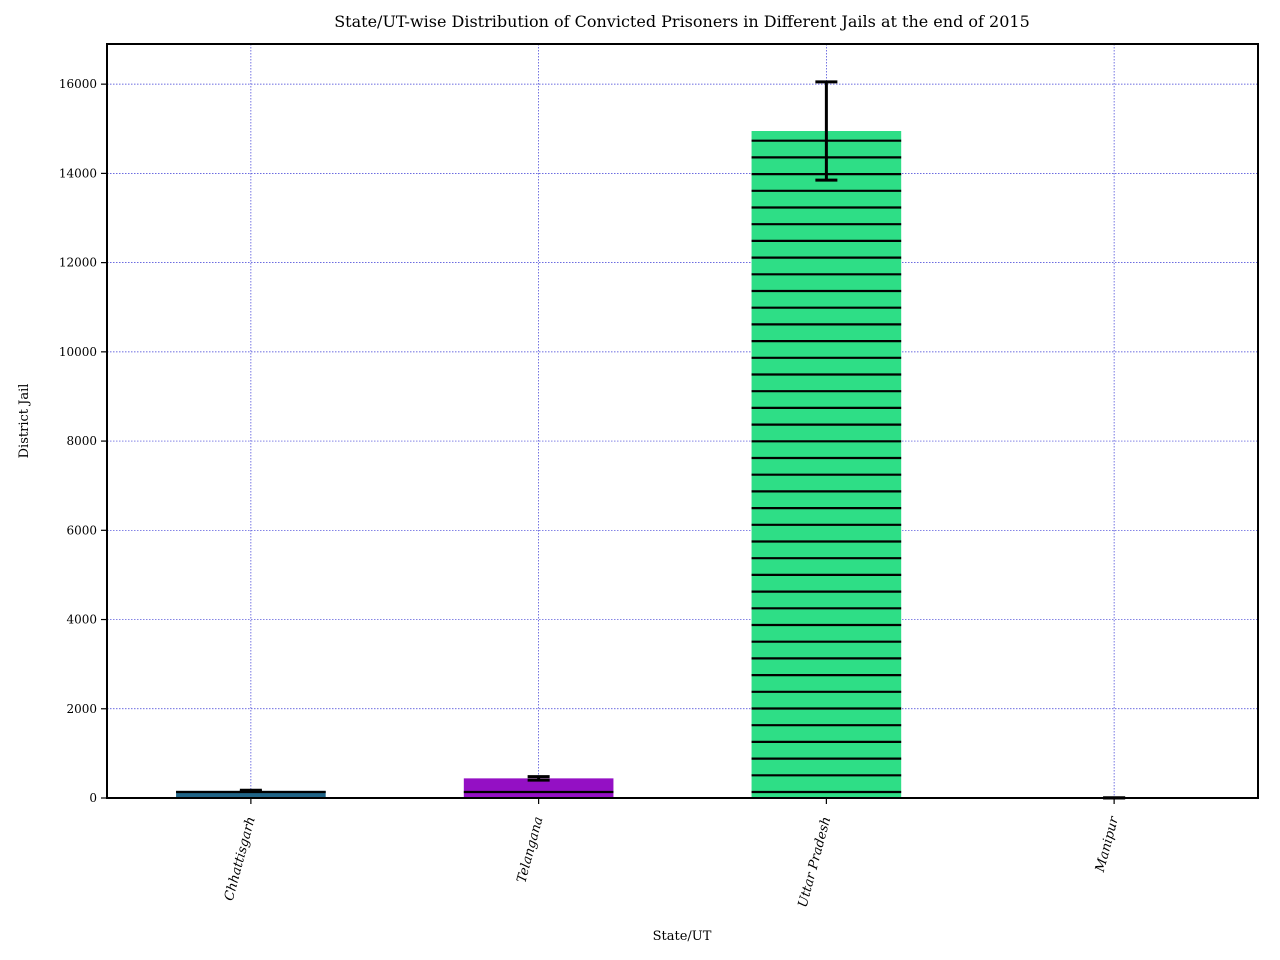  What do you see at coordinates (78, 173) in the screenshot?
I see `y-tick-label: 14000` at bounding box center [78, 173].